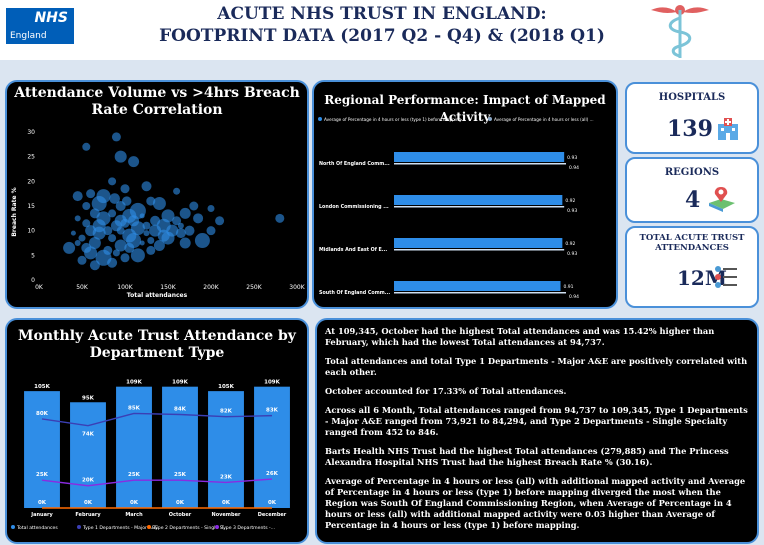 The image size is (764, 545). I want to click on monthly-line-label: 23K, so click(226, 477).